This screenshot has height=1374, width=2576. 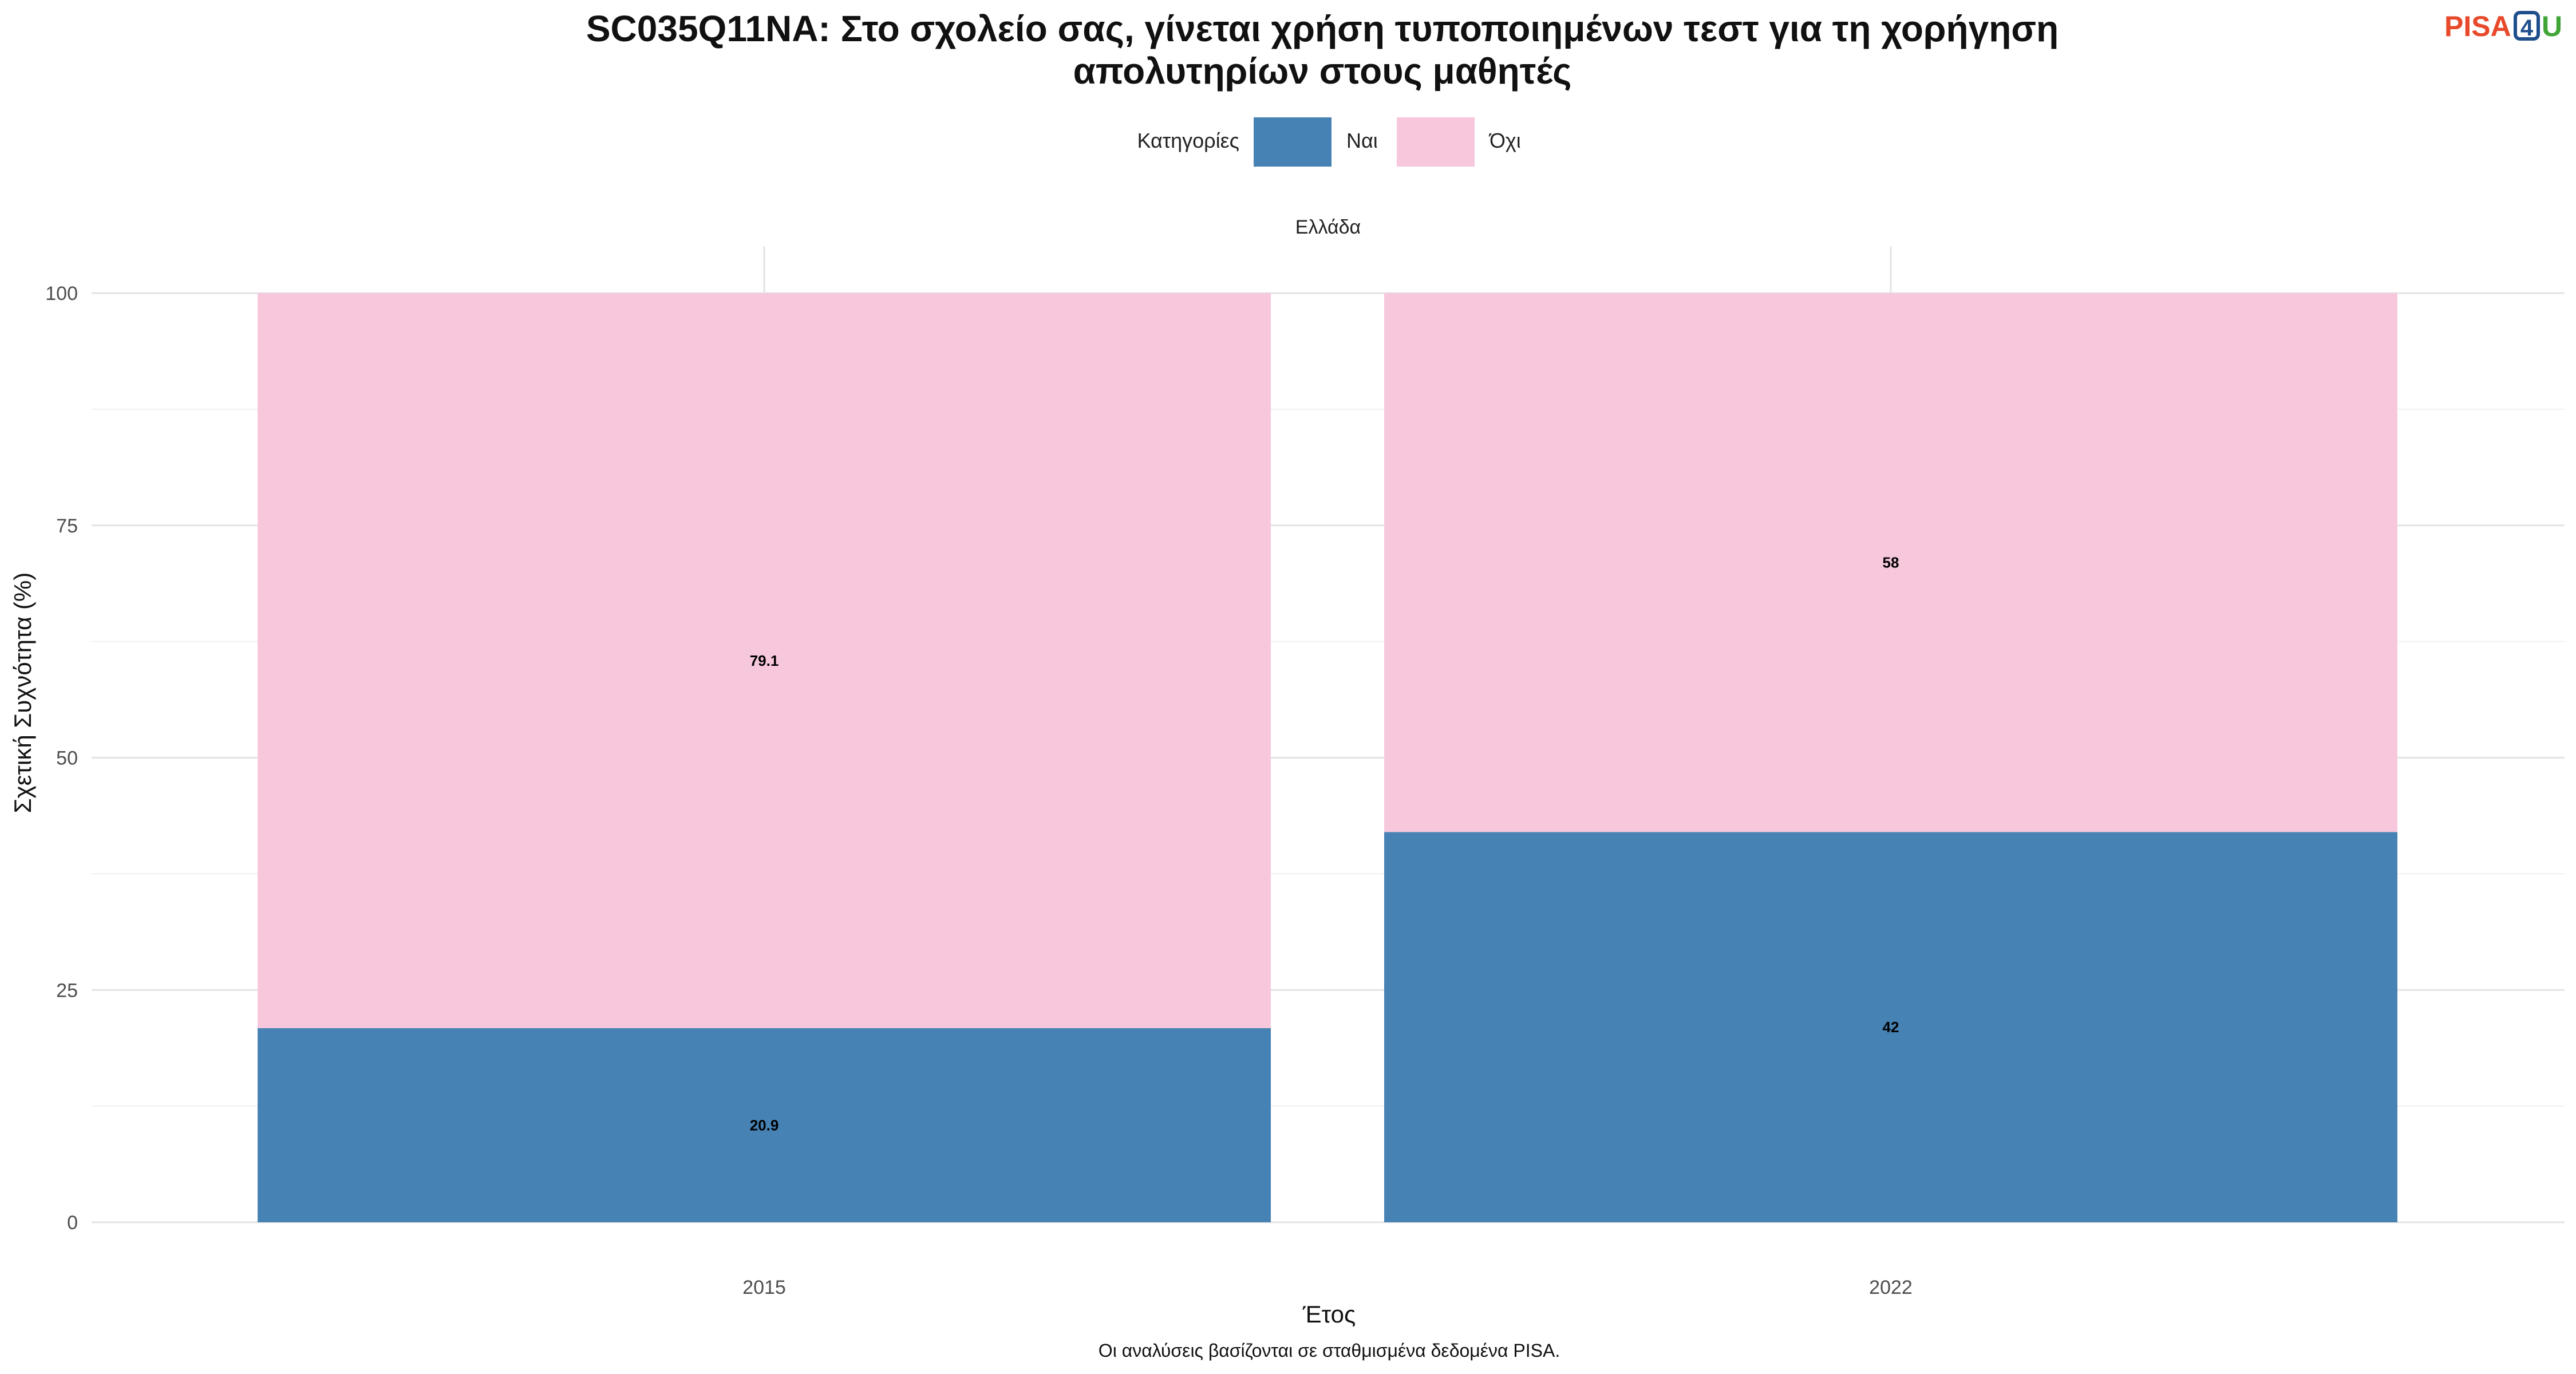 What do you see at coordinates (1362, 140) in the screenshot?
I see `legend-label-yes: Ναι` at bounding box center [1362, 140].